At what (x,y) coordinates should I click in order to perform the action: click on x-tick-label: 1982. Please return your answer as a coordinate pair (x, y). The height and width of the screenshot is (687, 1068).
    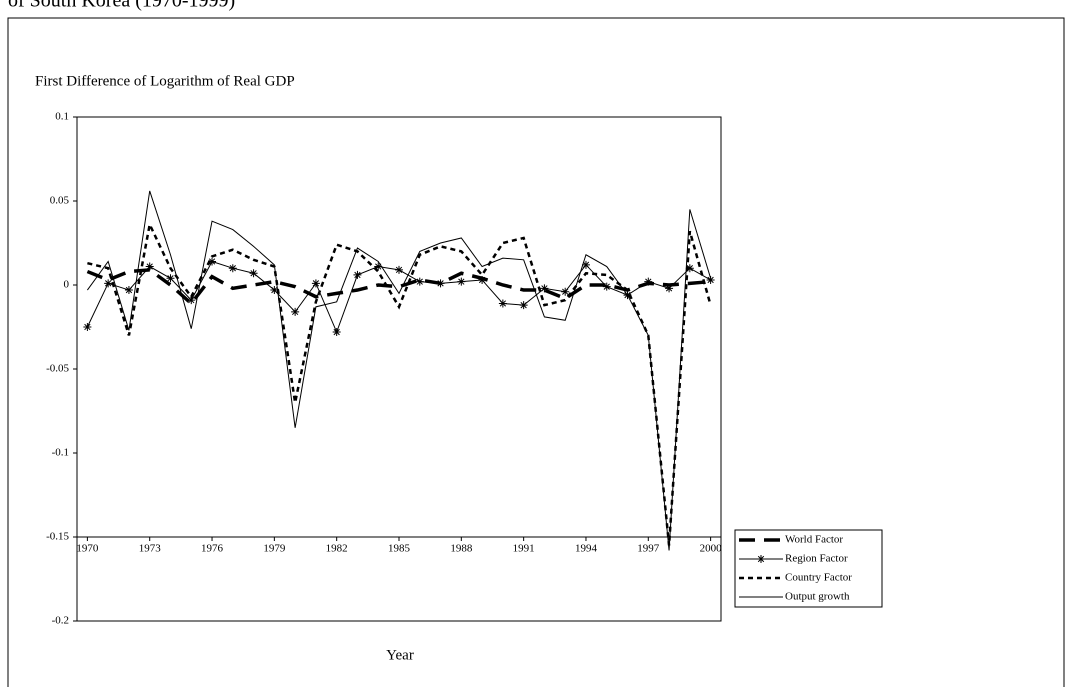
    Looking at the image, I should click on (337, 549).